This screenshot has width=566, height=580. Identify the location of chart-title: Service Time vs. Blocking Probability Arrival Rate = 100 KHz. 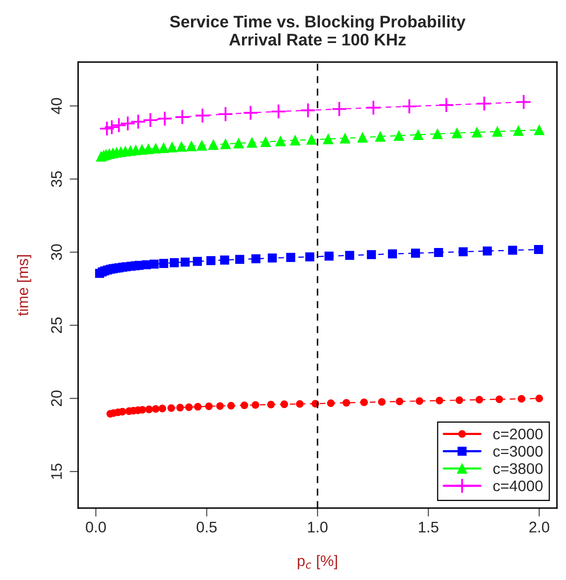
(318, 30).